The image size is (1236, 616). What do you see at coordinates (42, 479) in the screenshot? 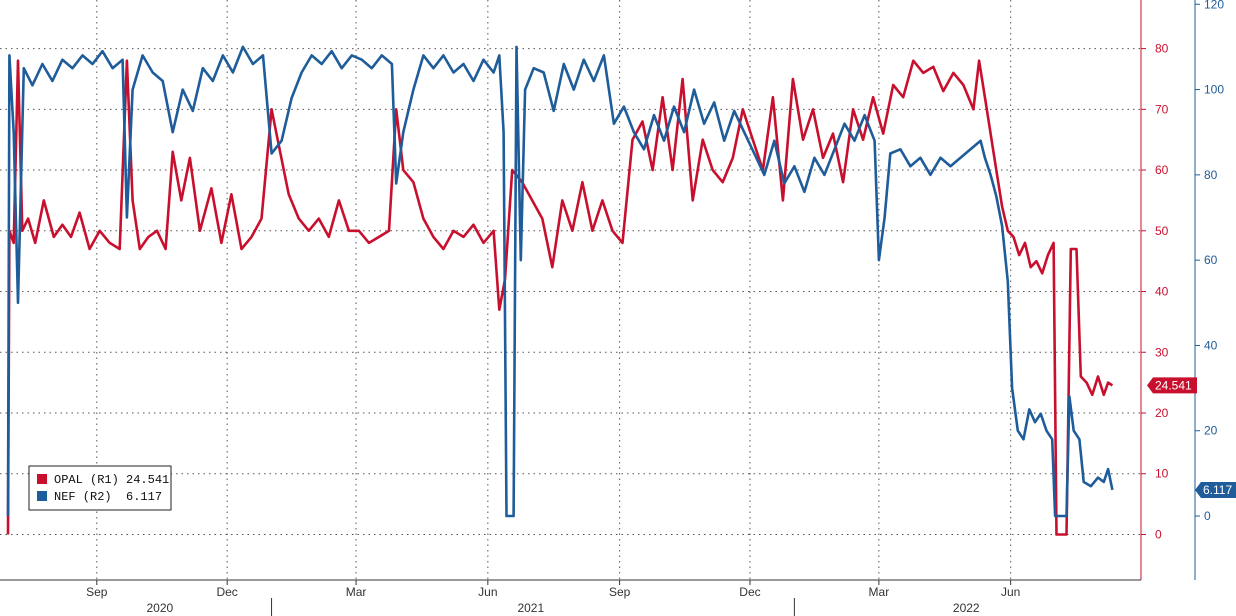
I see `legend-swatch-opal` at bounding box center [42, 479].